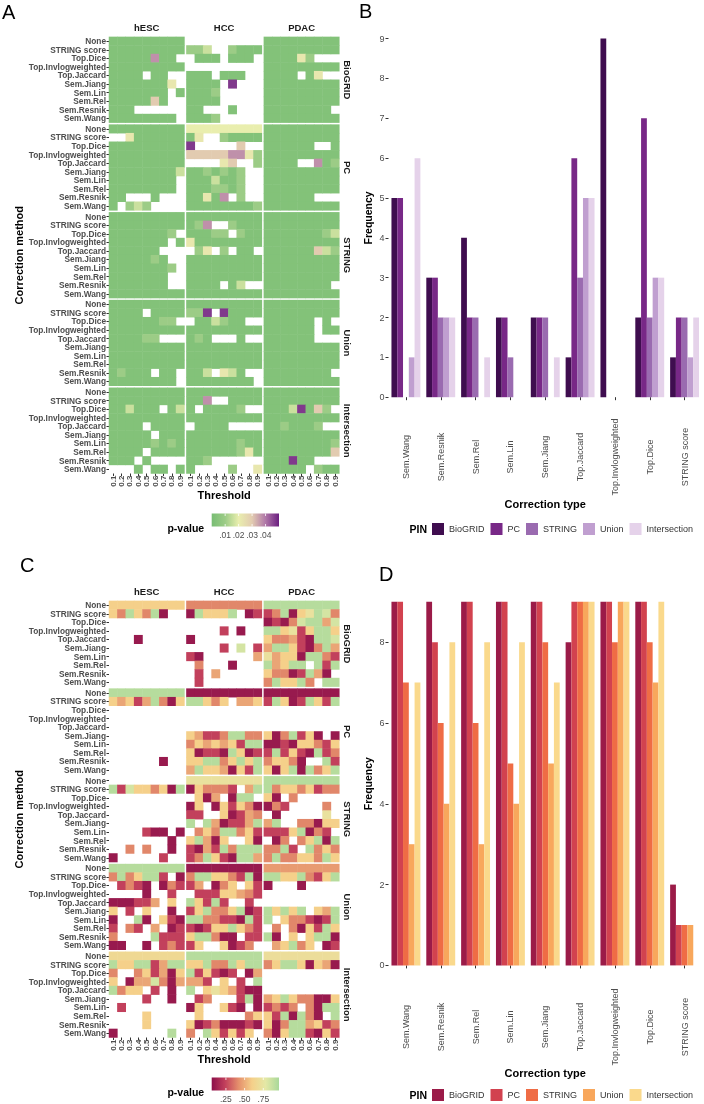 Image resolution: width=704 pixels, height=1104 pixels. I want to click on x-tick-label: Sem.Rel, so click(475, 457).